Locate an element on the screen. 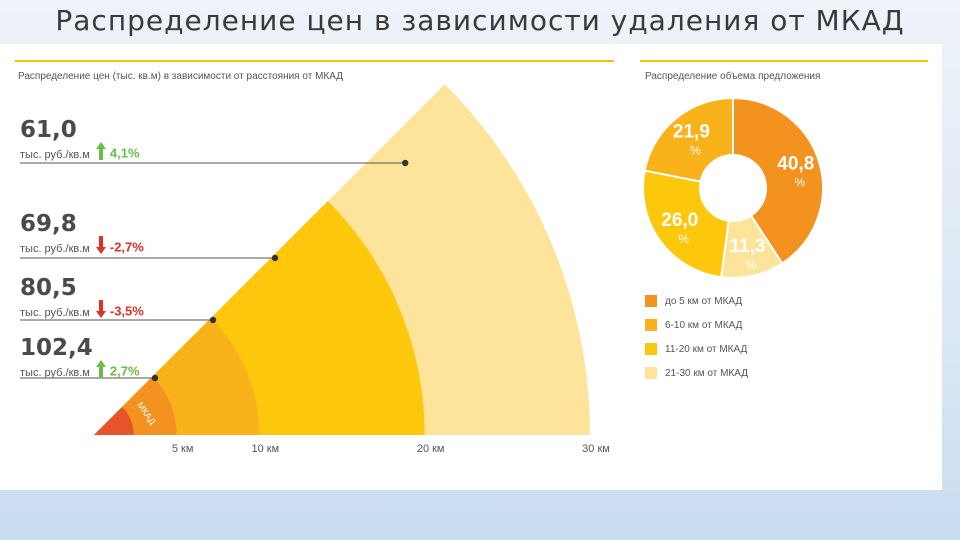 This screenshot has width=960, height=540. price-zone-0-5: 102,4 тыс. руб./кв.м 2,7% is located at coordinates (80, 359).